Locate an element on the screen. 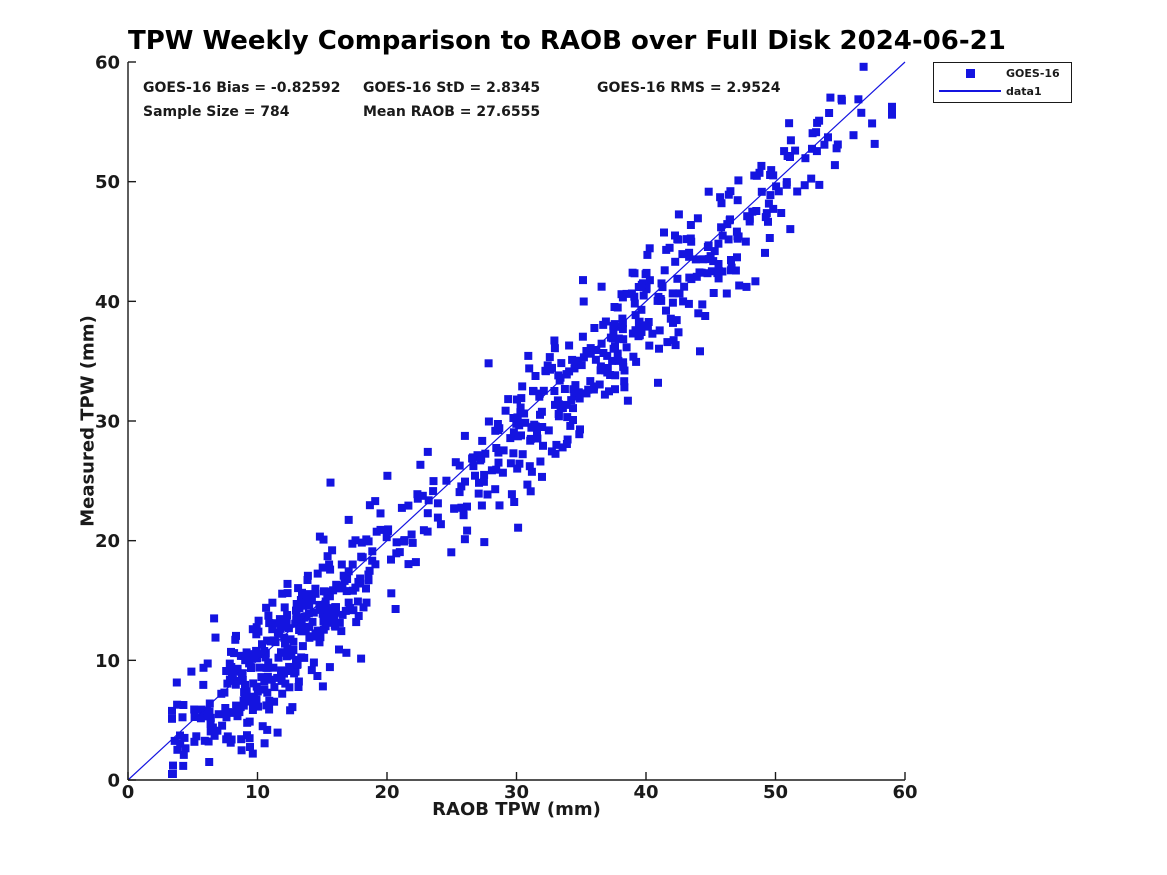 This screenshot has width=1167, height=875. y-tick-label: 10 is located at coordinates (107, 661).